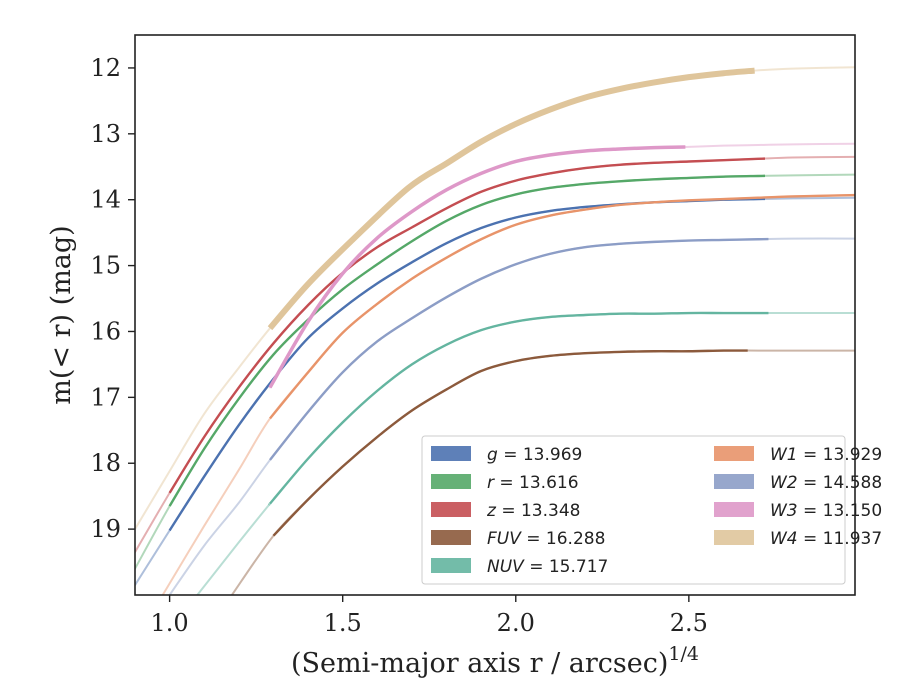 The width and height of the screenshot is (900, 700). Describe the element at coordinates (495, 661) in the screenshot. I see `x-axis-label: (Semi-major axis r / arcsec)1/4` at that location.